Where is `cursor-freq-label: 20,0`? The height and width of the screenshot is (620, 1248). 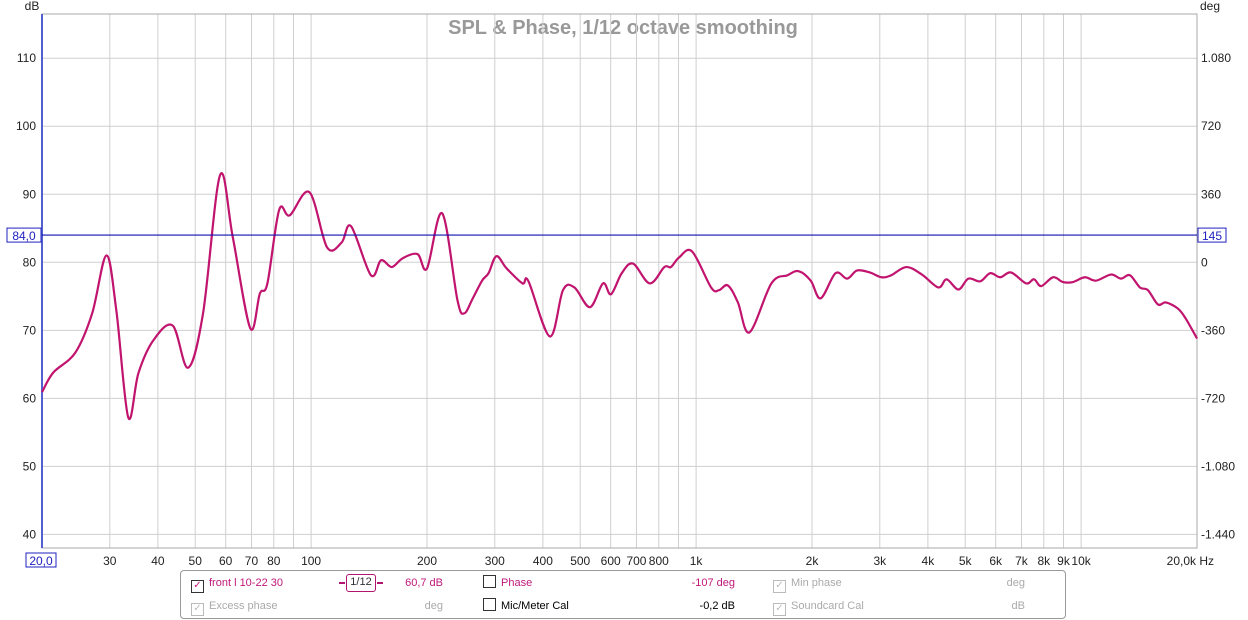
cursor-freq-label: 20,0 is located at coordinates (41, 561).